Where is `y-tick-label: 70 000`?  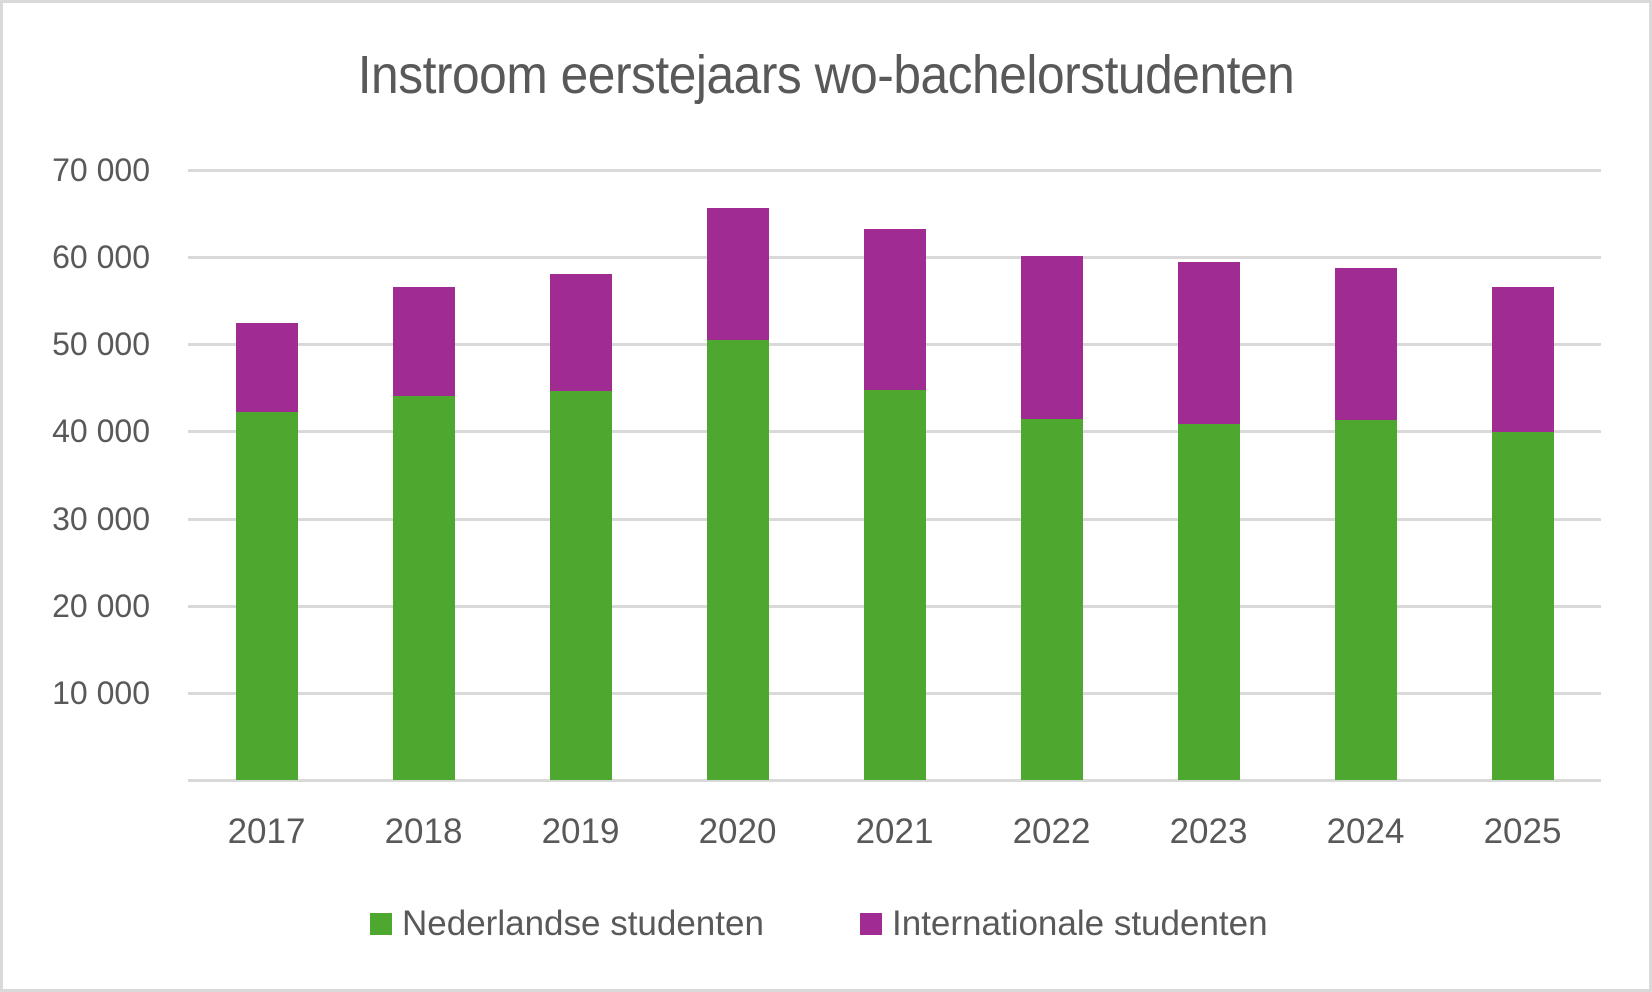 y-tick-label: 70 000 is located at coordinates (101, 170).